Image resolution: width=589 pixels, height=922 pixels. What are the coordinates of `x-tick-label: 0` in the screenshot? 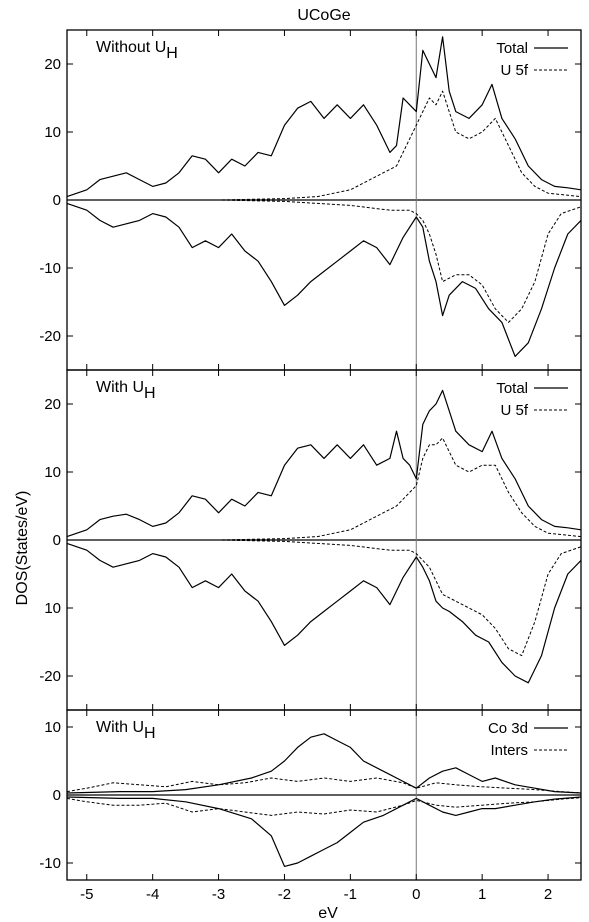 It's located at (416, 894).